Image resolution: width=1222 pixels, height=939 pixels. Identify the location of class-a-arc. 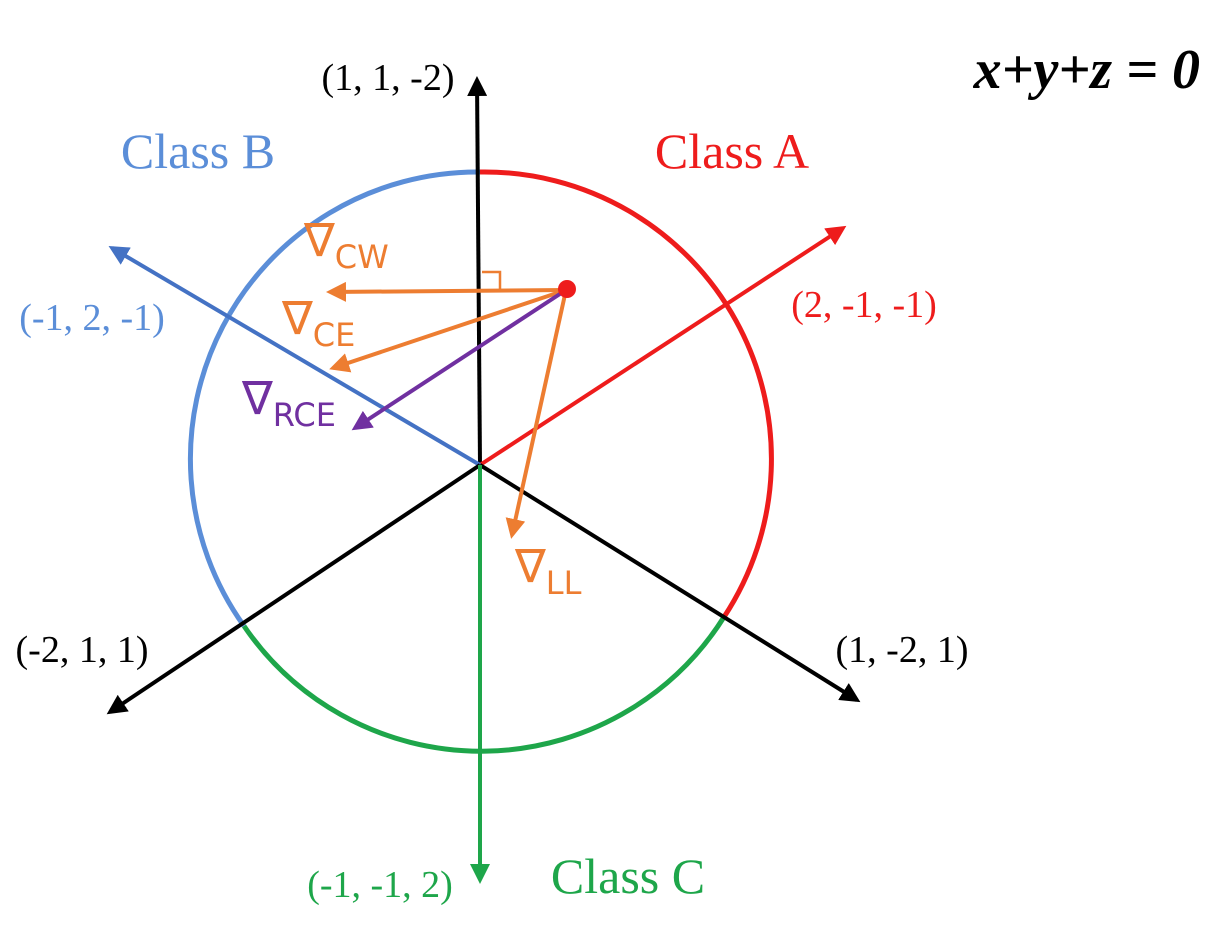
(626, 394).